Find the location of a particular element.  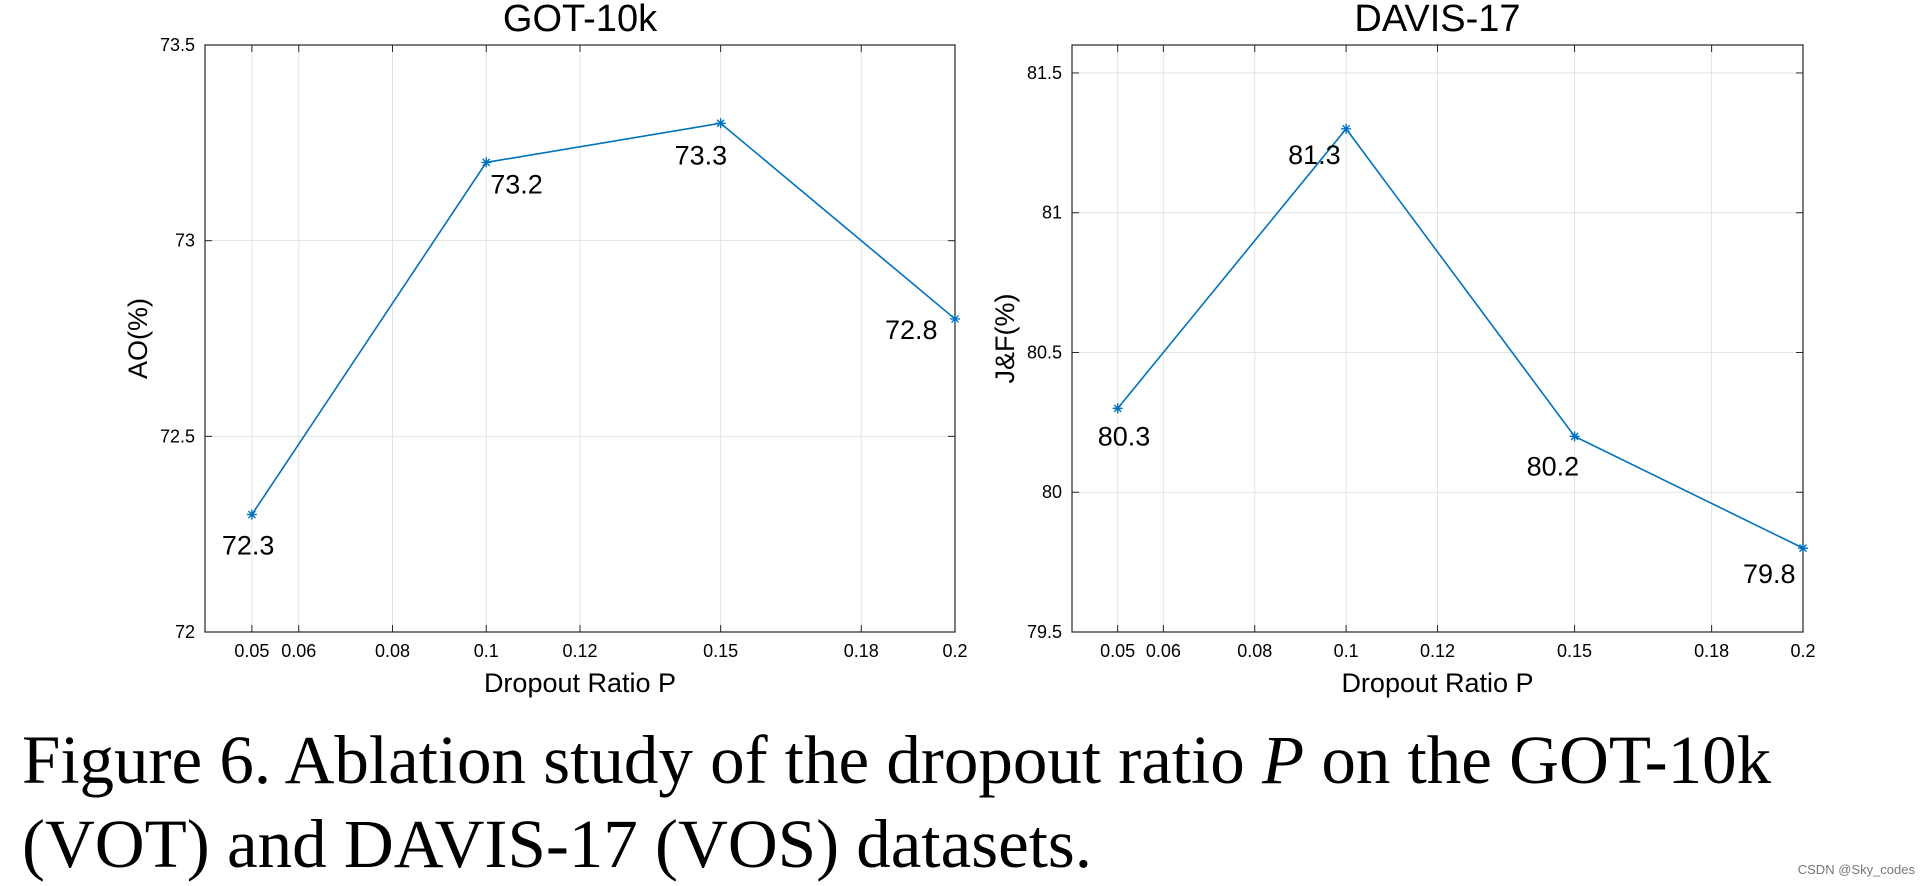

chart2-xtick-label: 0.18 is located at coordinates (1711, 651).